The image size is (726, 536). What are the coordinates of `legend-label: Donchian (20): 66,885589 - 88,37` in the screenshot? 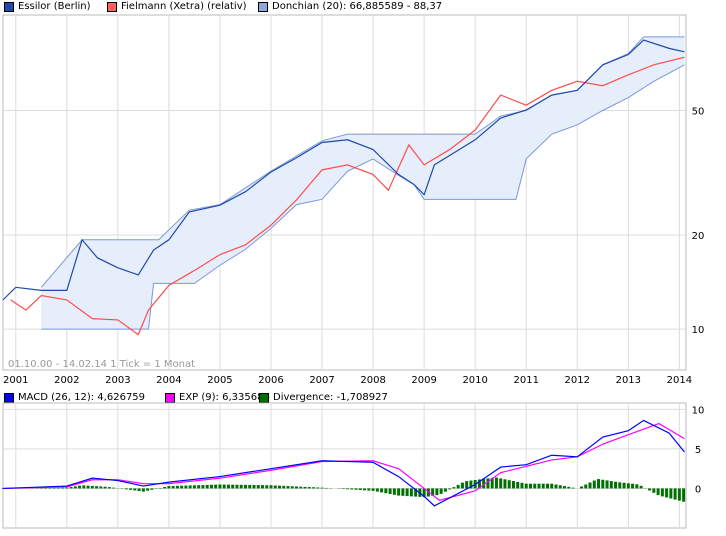 It's located at (357, 6).